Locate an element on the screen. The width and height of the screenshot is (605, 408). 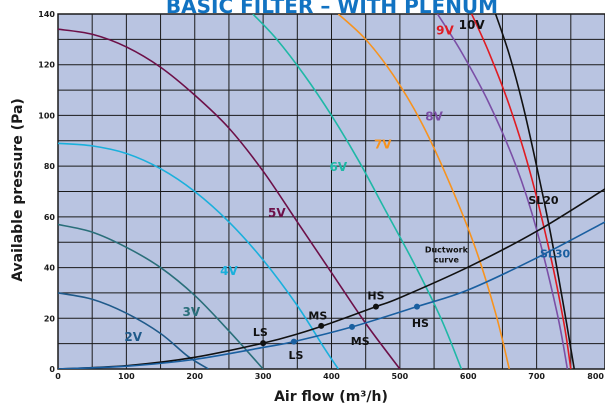
y-tick-label: 40 is located at coordinates (50, 268).